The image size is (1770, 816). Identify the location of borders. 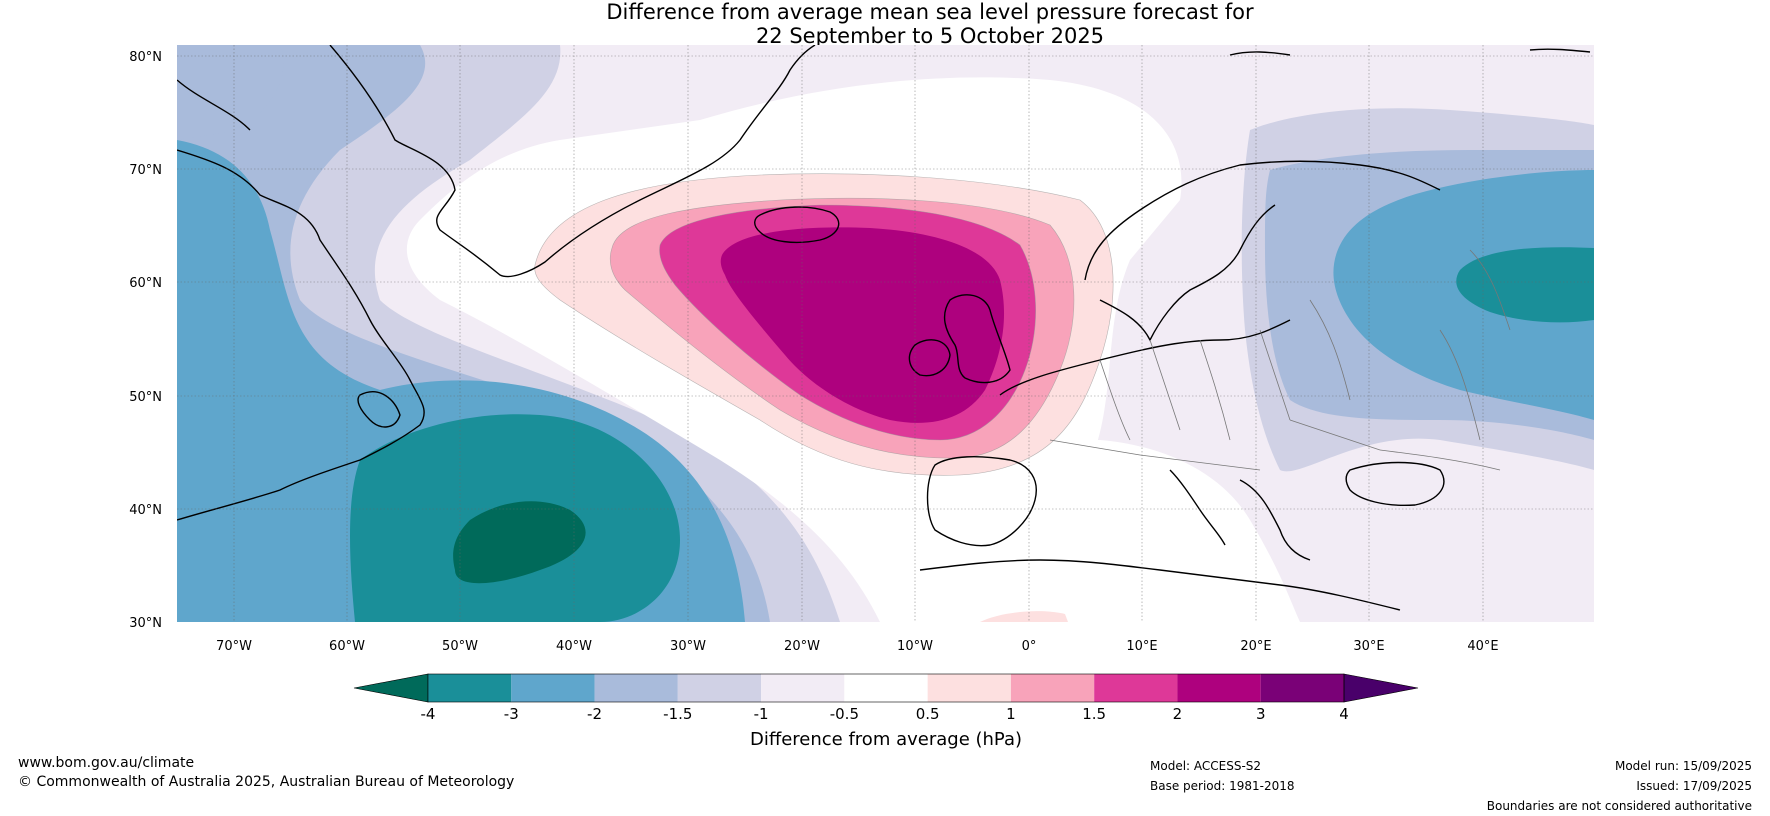
(1280, 360).